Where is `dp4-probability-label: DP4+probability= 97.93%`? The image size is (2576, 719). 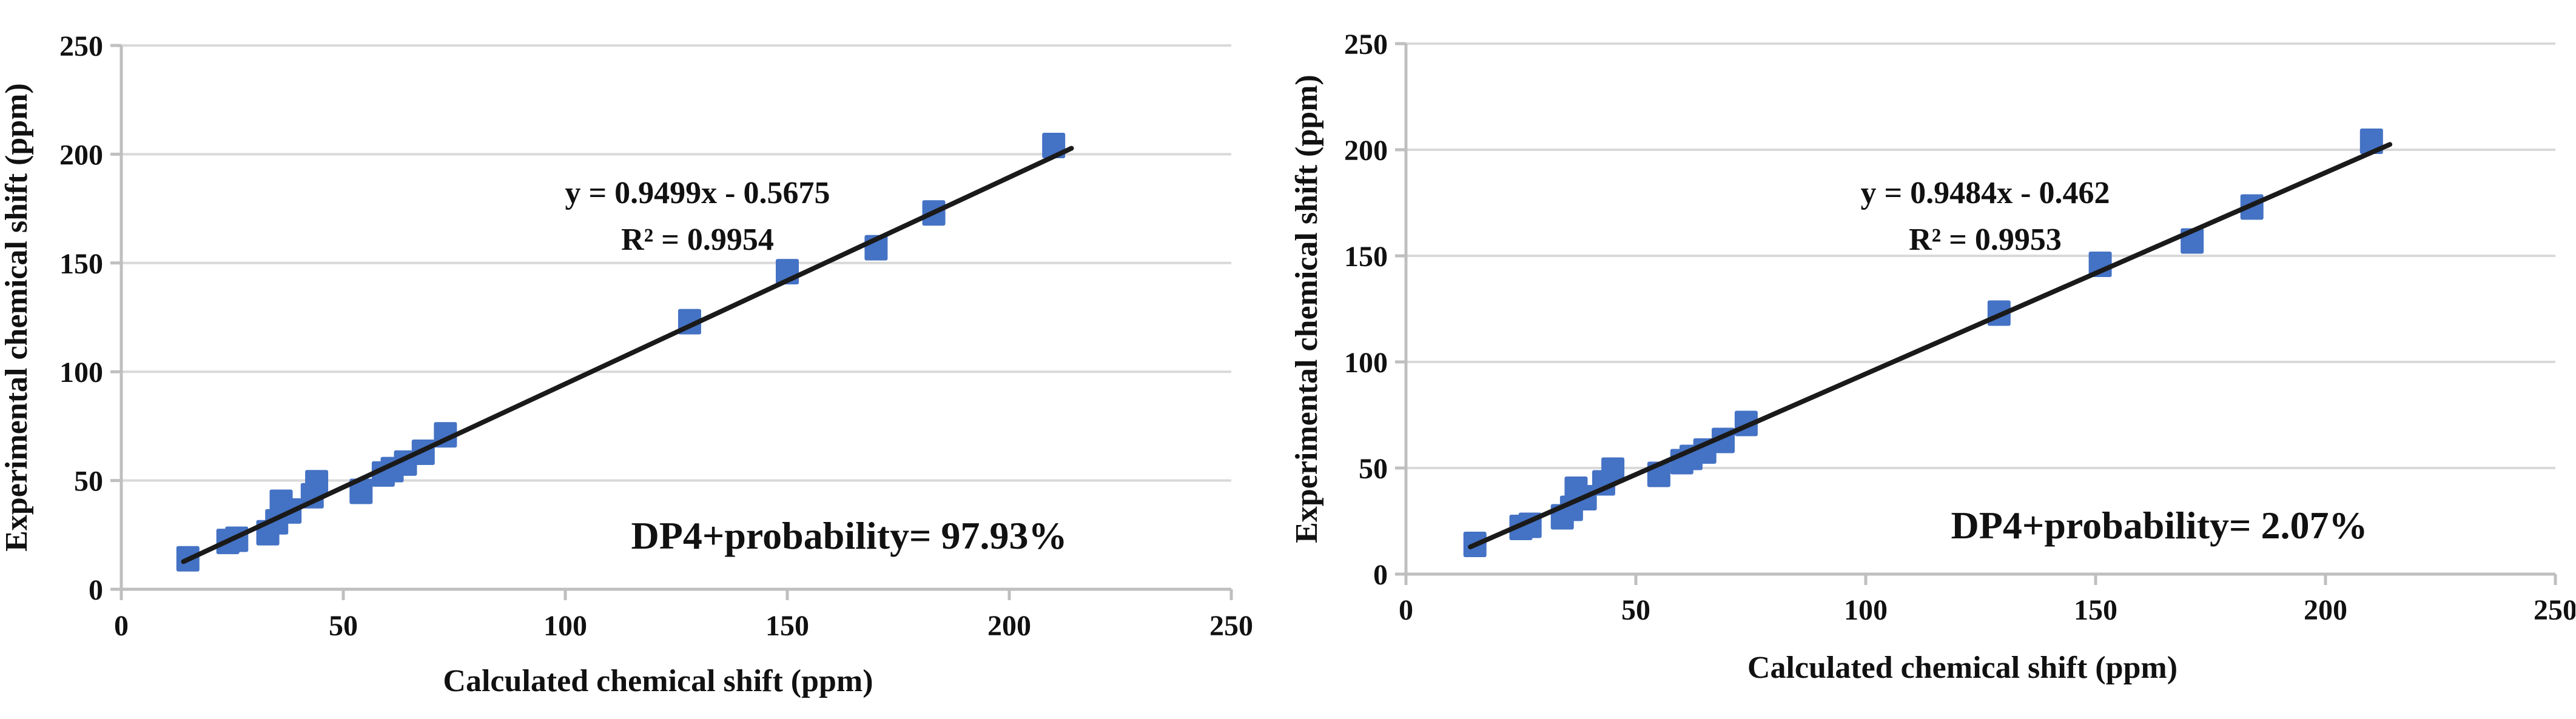
dp4-probability-label: DP4+probability= 97.93% is located at coordinates (849, 536).